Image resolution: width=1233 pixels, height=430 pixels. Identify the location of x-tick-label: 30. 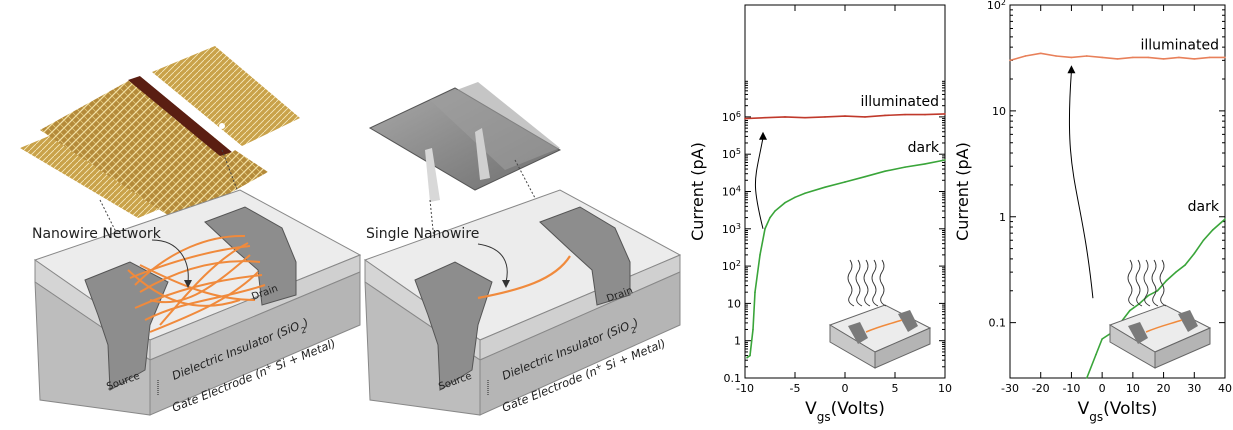
(1194, 388).